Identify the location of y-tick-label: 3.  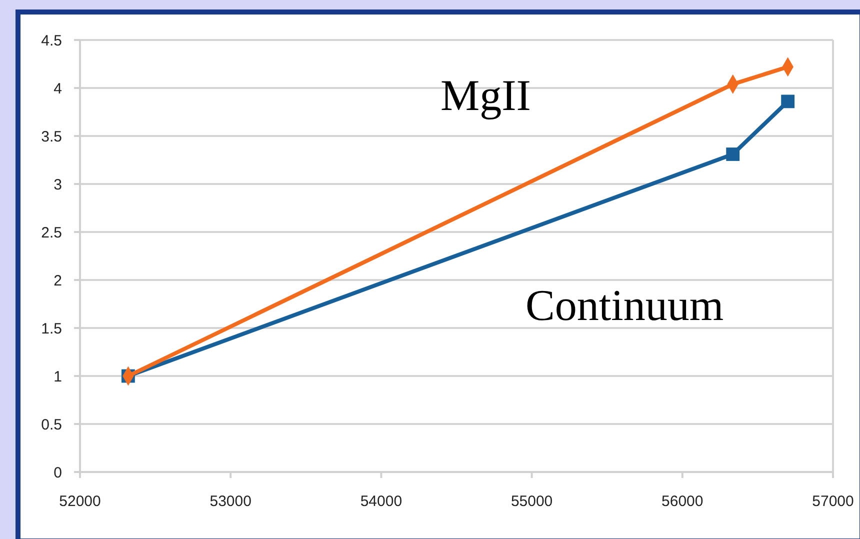
(58, 185).